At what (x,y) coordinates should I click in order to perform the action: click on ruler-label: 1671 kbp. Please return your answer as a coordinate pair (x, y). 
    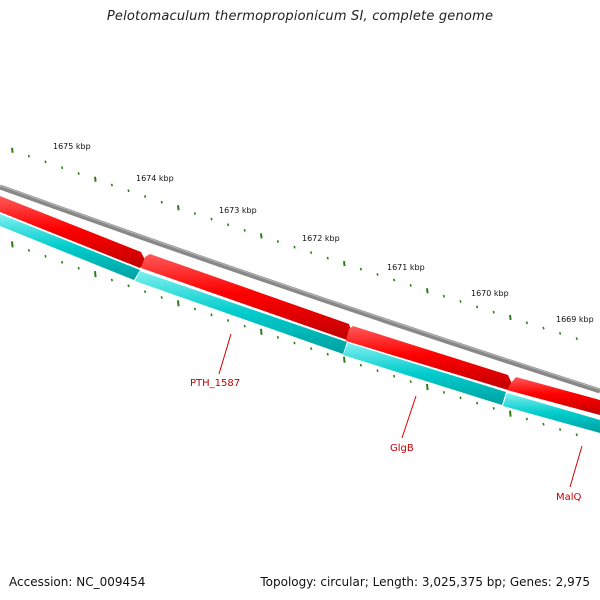
    Looking at the image, I should click on (406, 267).